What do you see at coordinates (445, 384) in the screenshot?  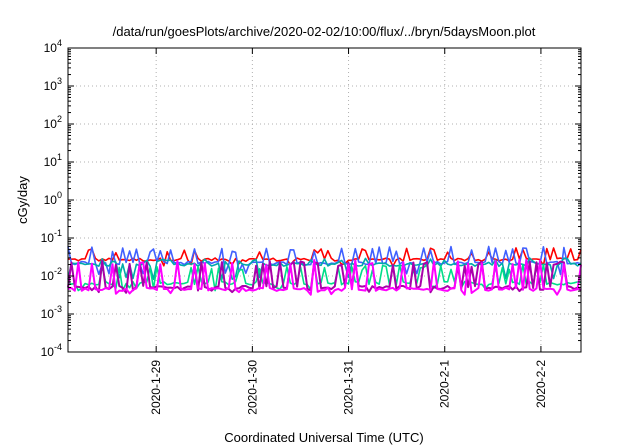 I see `x-tick-label: 2020-2-1` at bounding box center [445, 384].